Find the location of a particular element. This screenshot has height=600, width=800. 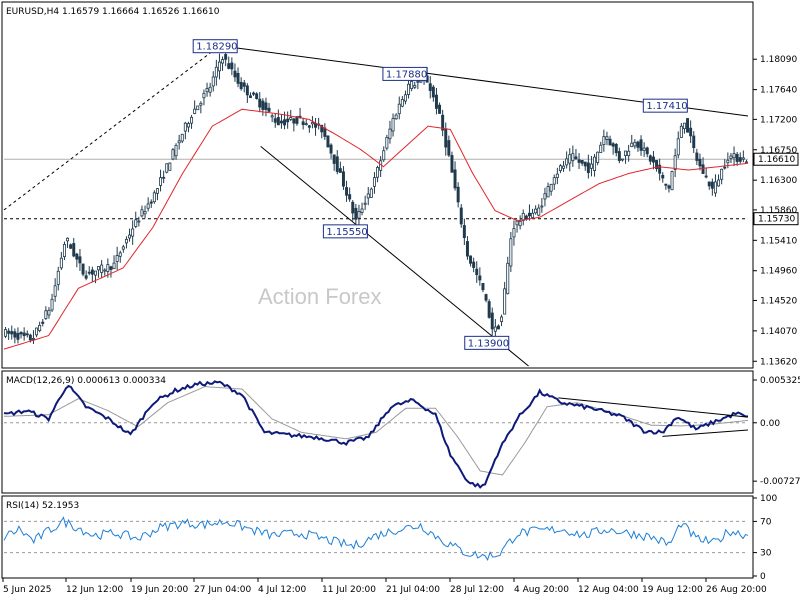

pivot-label-box is located at coordinates (405, 73).